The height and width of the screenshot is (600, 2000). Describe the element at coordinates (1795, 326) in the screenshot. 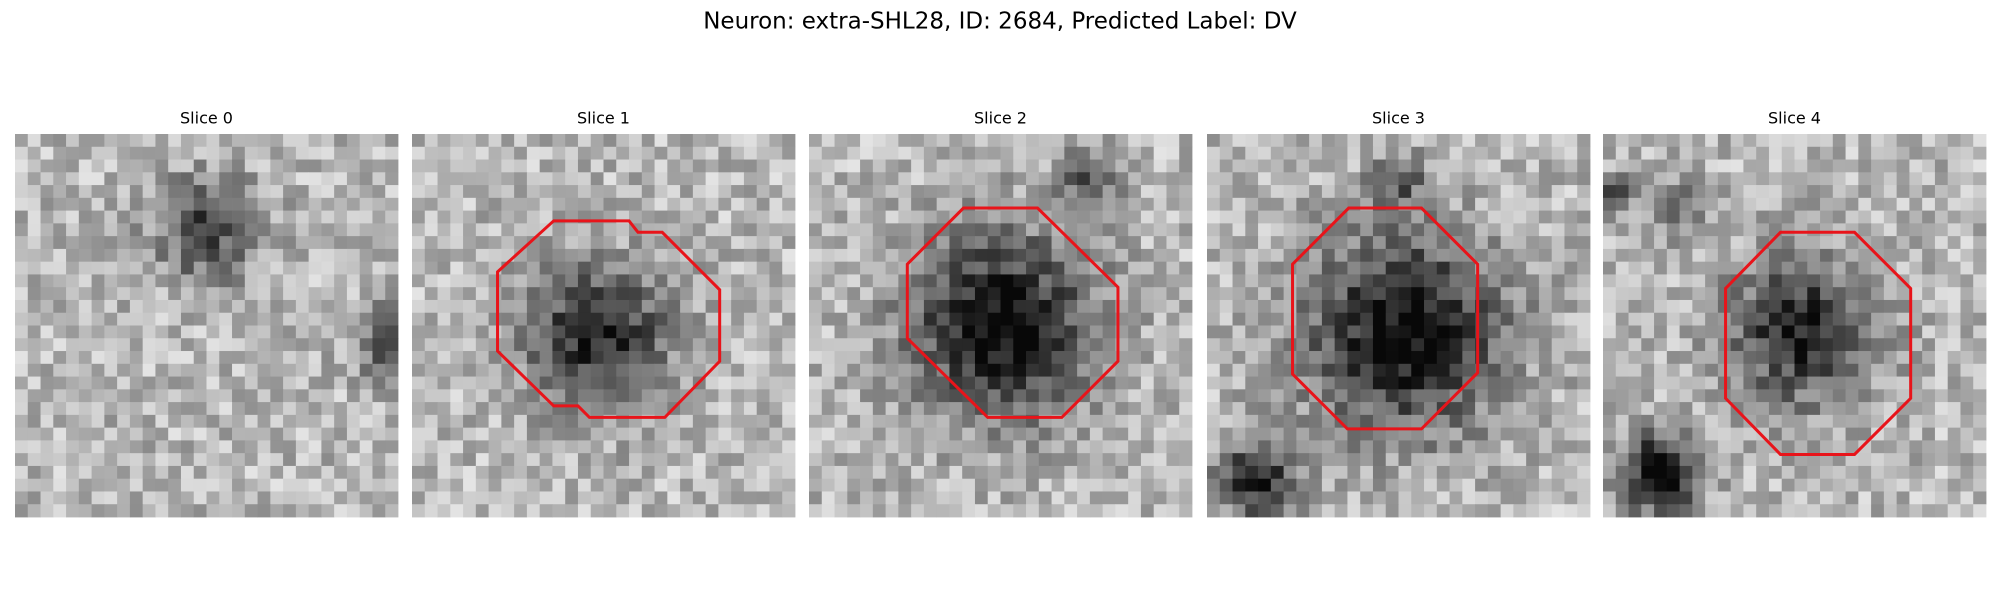

I see `slice-image` at that location.